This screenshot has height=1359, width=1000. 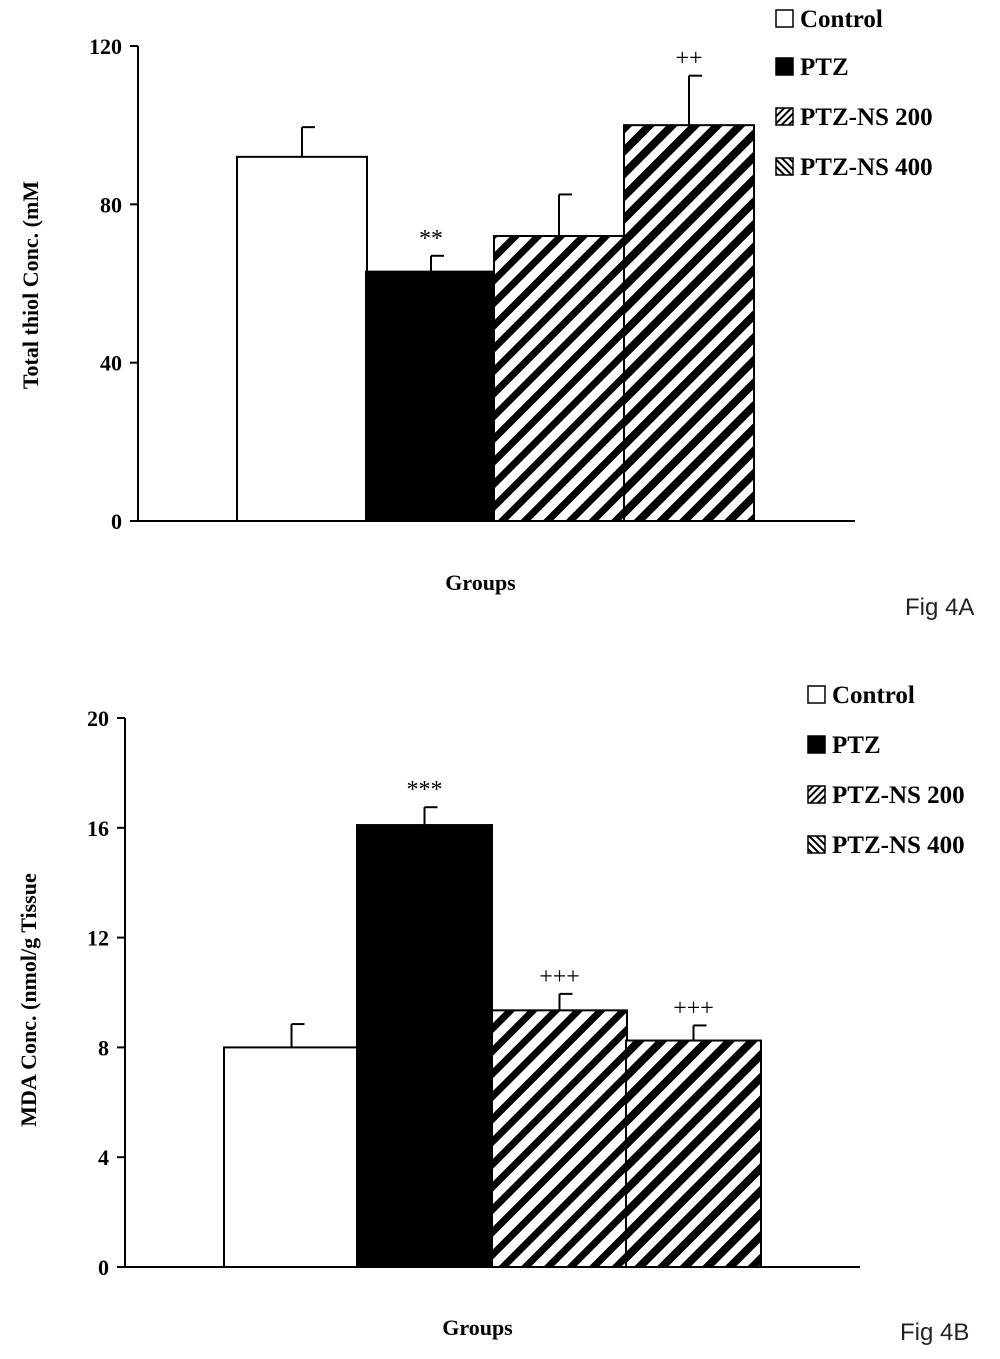 What do you see at coordinates (111, 204) in the screenshot?
I see `y-tick-label: 80` at bounding box center [111, 204].